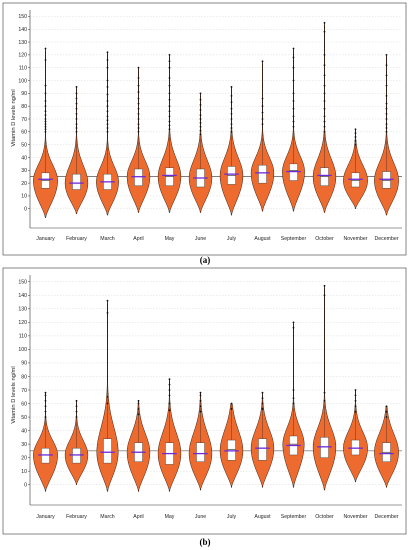  What do you see at coordinates (232, 239) in the screenshot?
I see `x-tick-label: July` at bounding box center [232, 239].